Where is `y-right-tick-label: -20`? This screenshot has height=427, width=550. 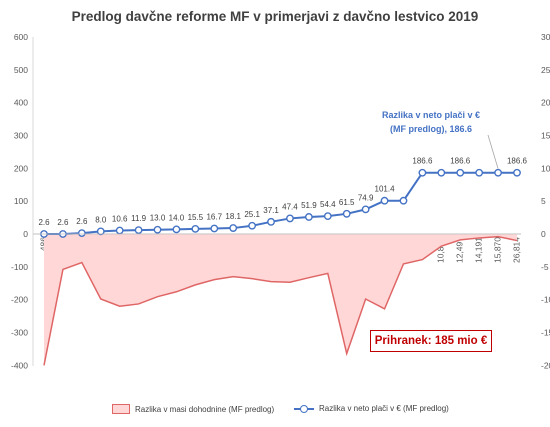
y-right-tick-label: -20 is located at coordinates (545, 365).